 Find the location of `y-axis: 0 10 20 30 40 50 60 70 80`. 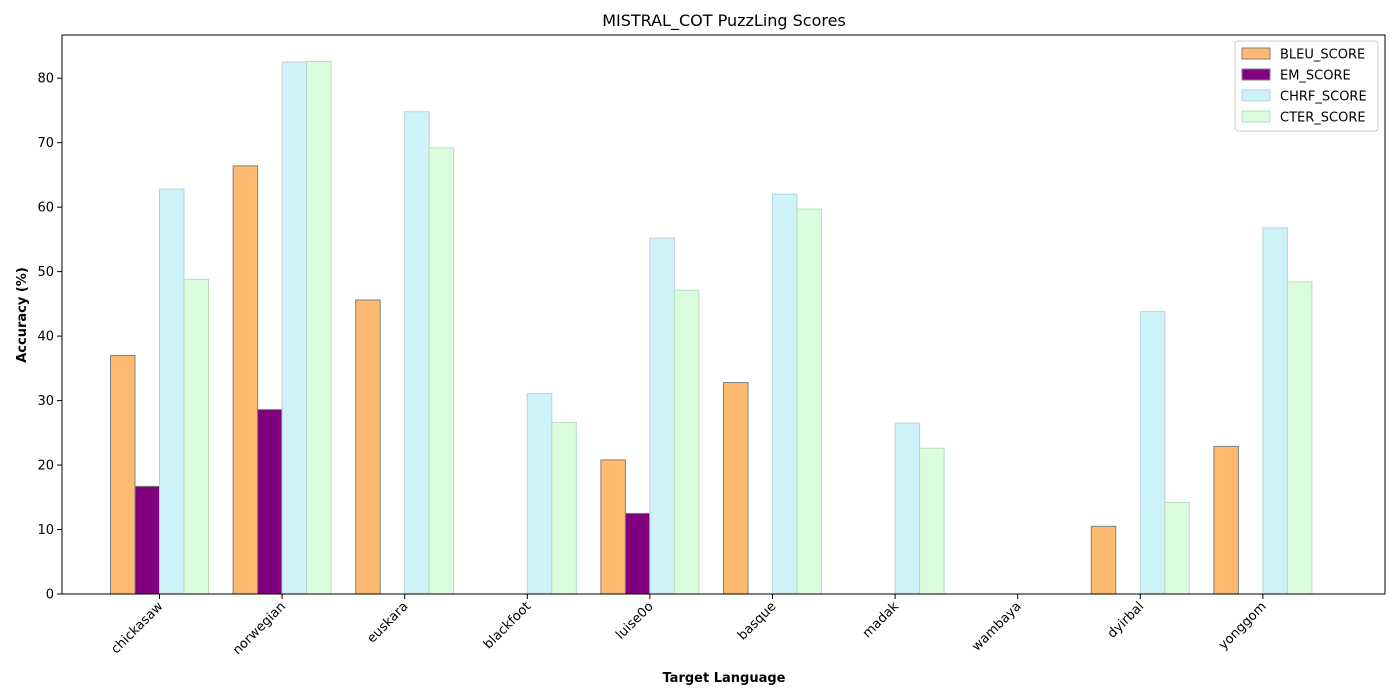

y-axis: 0 10 20 30 40 50 60 70 80 is located at coordinates (49, 337).